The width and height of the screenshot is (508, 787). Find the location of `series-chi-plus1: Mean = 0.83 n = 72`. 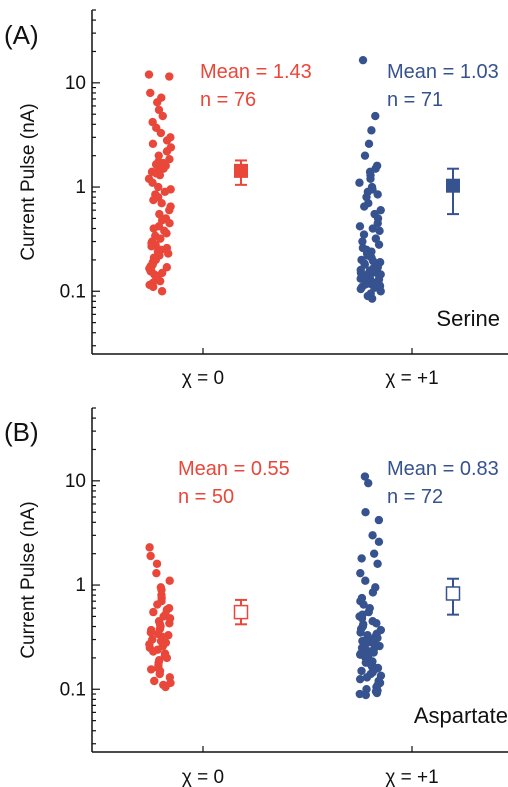

series-chi-plus1: Mean = 0.83 n = 72 is located at coordinates (427, 579).